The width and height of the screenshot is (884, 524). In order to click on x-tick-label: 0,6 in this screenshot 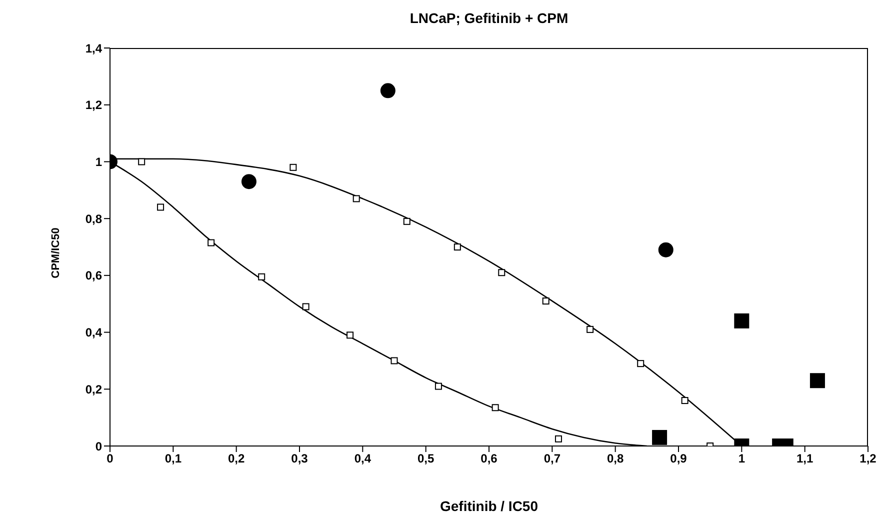, I will do `click(489, 459)`.